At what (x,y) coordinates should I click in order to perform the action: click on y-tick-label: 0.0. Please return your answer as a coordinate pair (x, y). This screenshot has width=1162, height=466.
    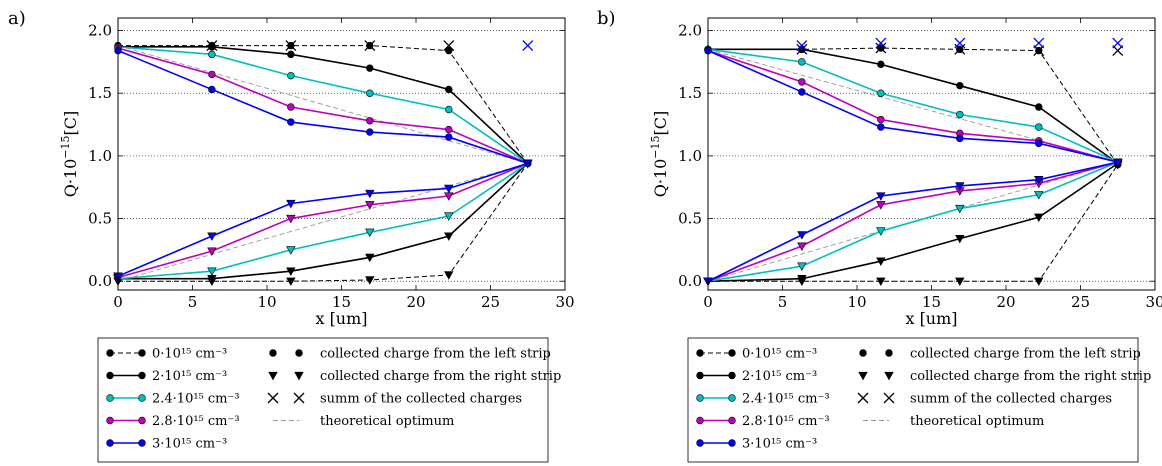
    Looking at the image, I should click on (690, 281).